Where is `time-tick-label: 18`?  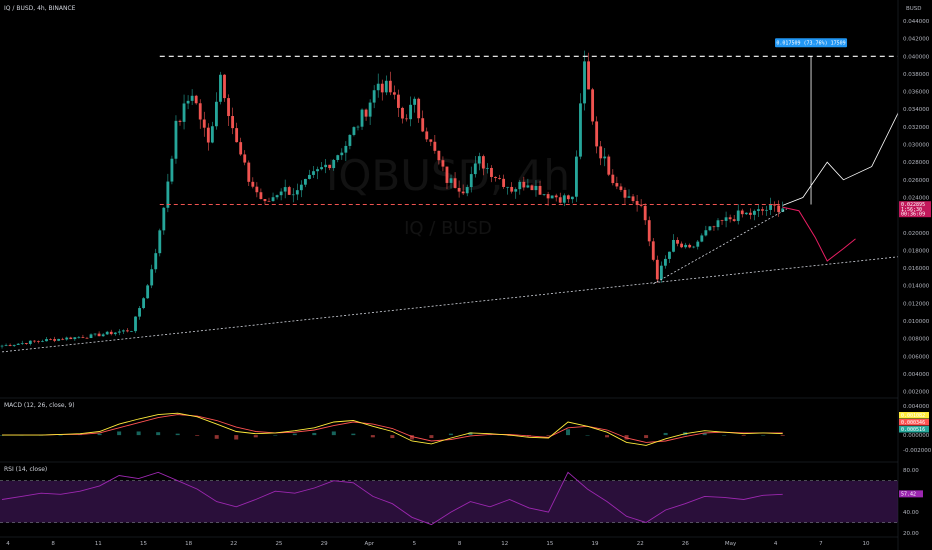
time-tick-label: 18 is located at coordinates (188, 544).